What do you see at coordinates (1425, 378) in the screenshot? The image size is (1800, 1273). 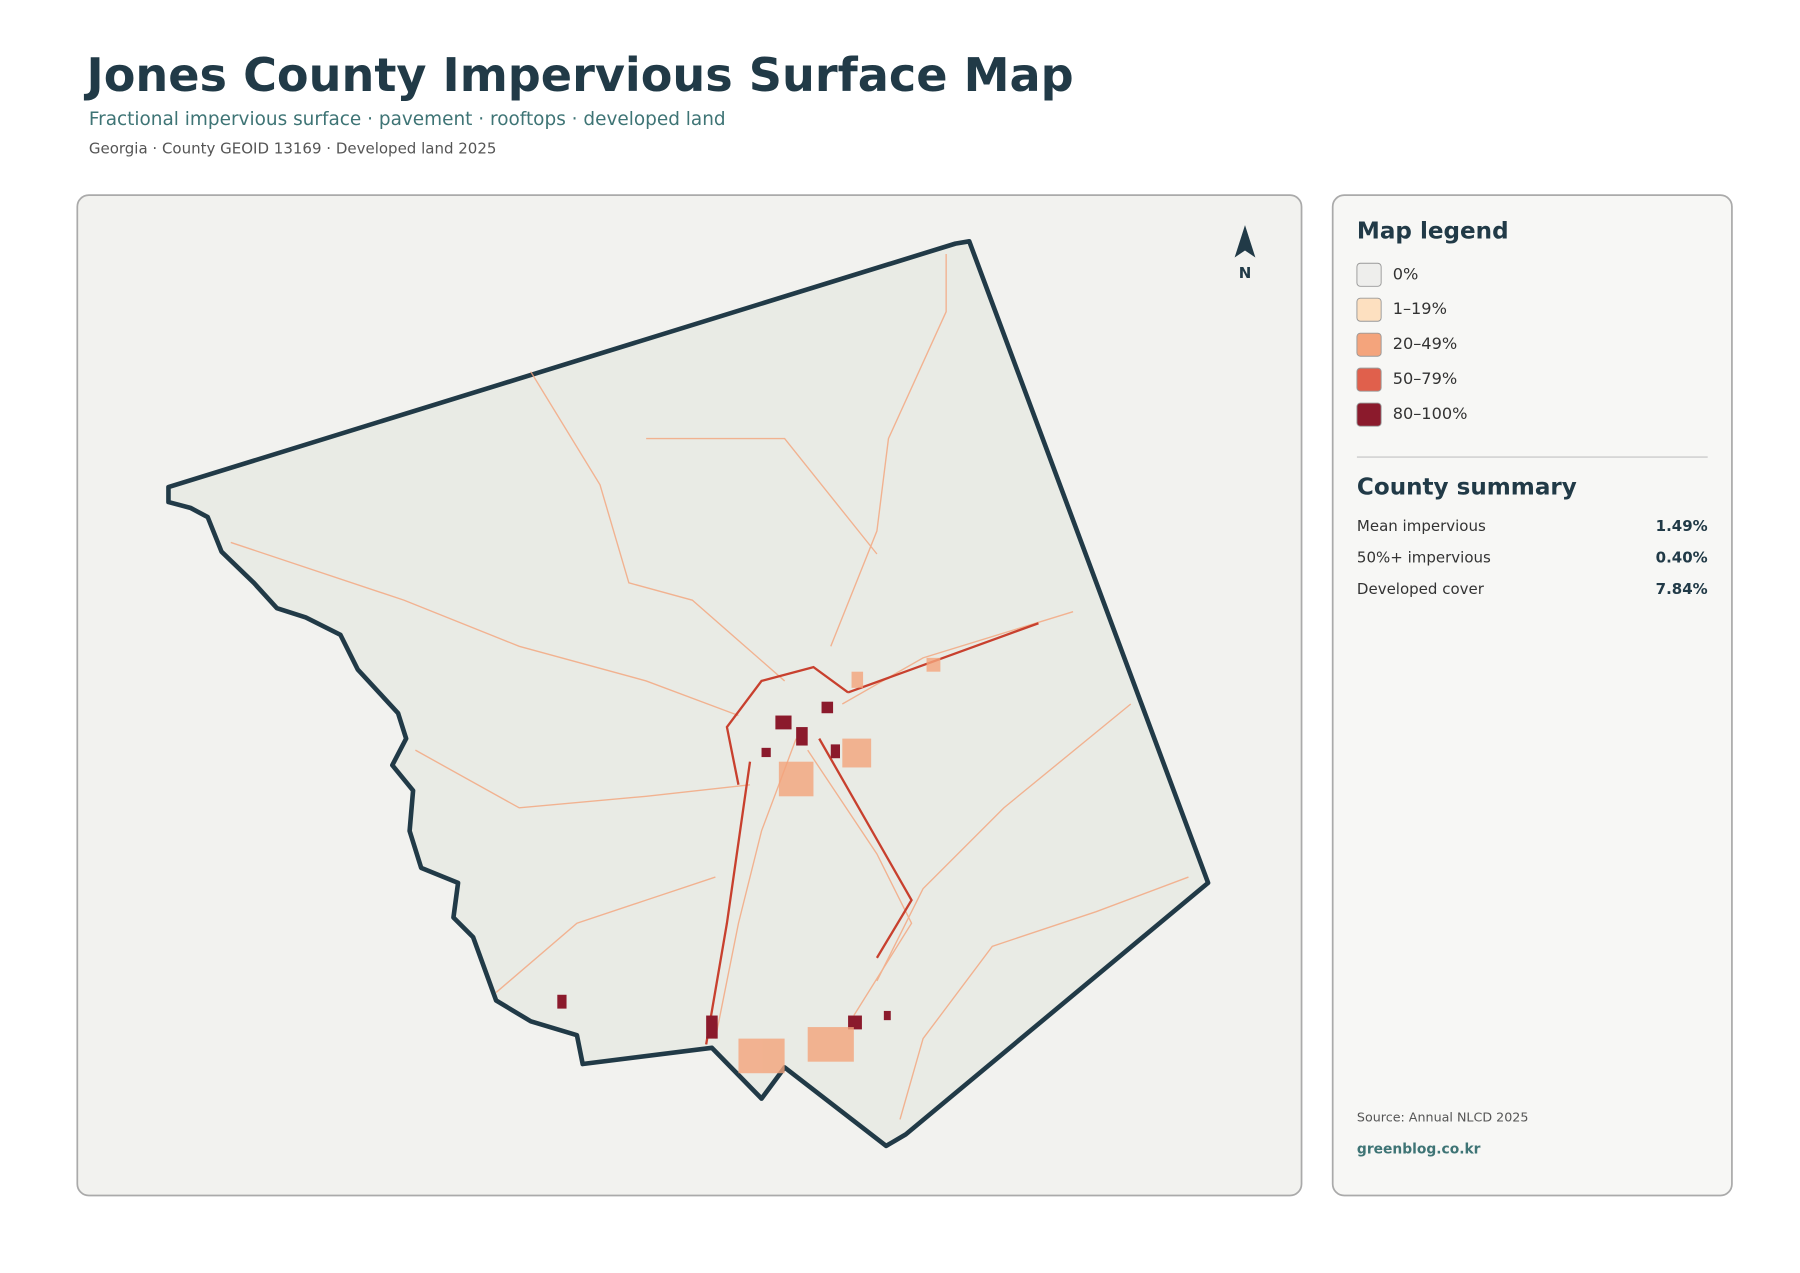 I see `legend-label: 50–79%` at bounding box center [1425, 378].